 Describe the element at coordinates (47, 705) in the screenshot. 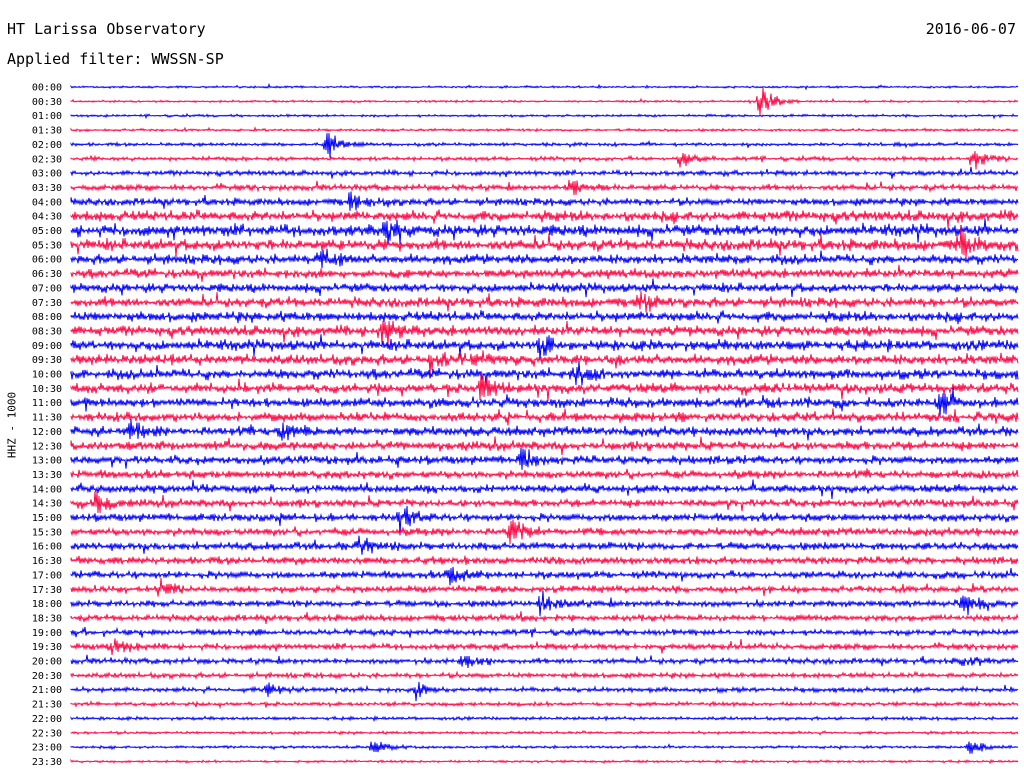

I see `time-tick-label: 21:30` at that location.